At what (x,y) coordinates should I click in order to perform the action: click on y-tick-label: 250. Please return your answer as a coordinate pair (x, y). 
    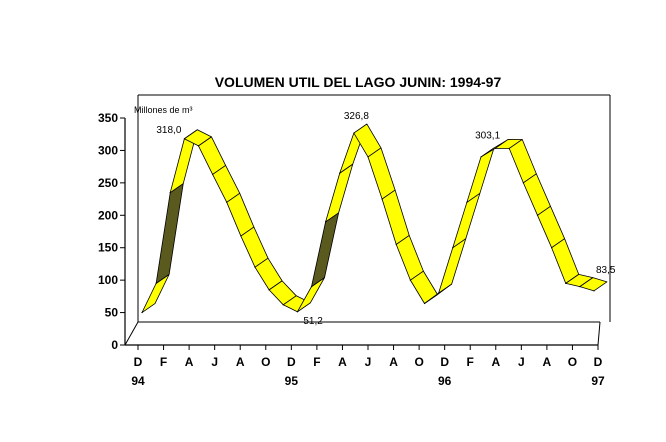
    Looking at the image, I should click on (108, 183).